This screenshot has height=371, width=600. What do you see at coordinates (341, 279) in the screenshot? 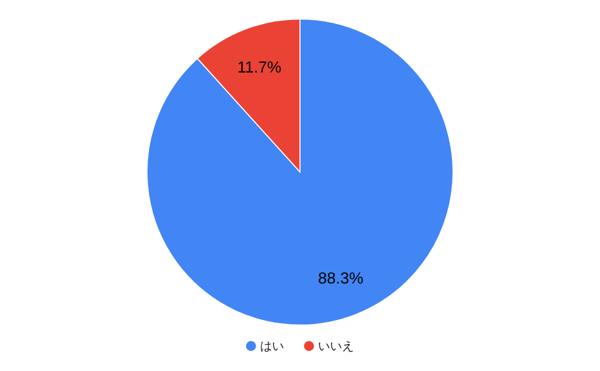
I see `data-label: 88.3%` at bounding box center [341, 279].